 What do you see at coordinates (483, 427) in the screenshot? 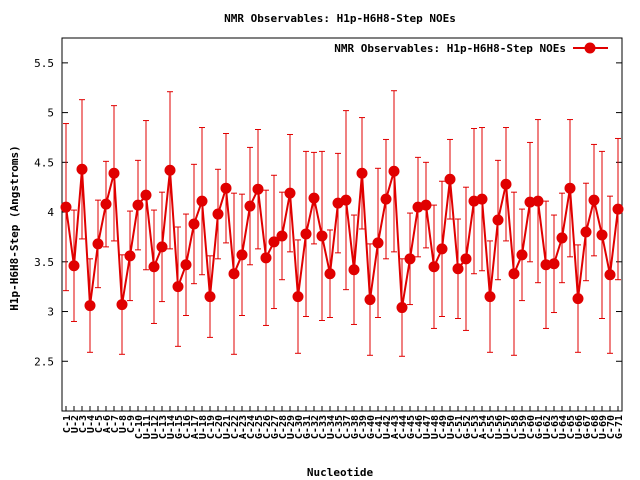
I see `x-tick-label: A-54` at bounding box center [483, 427].